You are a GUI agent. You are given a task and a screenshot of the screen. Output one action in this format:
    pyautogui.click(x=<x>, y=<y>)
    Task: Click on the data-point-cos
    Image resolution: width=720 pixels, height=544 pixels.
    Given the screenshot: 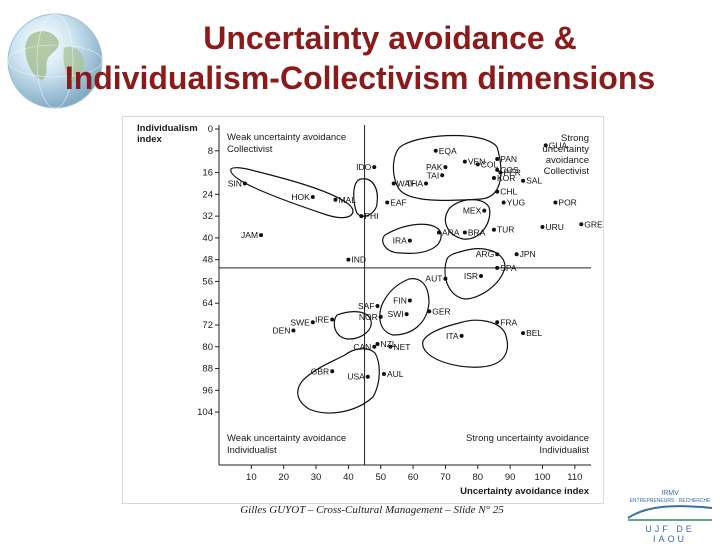 What is the action you would take?
    pyautogui.click(x=497, y=169)
    